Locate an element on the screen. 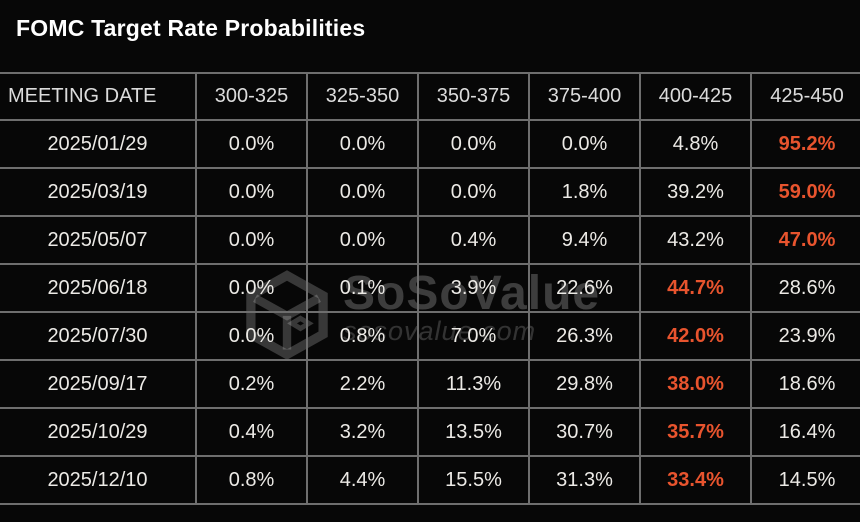 This screenshot has width=860, height=522. meeting-date-cell: 2025/06/18 is located at coordinates (98, 288).